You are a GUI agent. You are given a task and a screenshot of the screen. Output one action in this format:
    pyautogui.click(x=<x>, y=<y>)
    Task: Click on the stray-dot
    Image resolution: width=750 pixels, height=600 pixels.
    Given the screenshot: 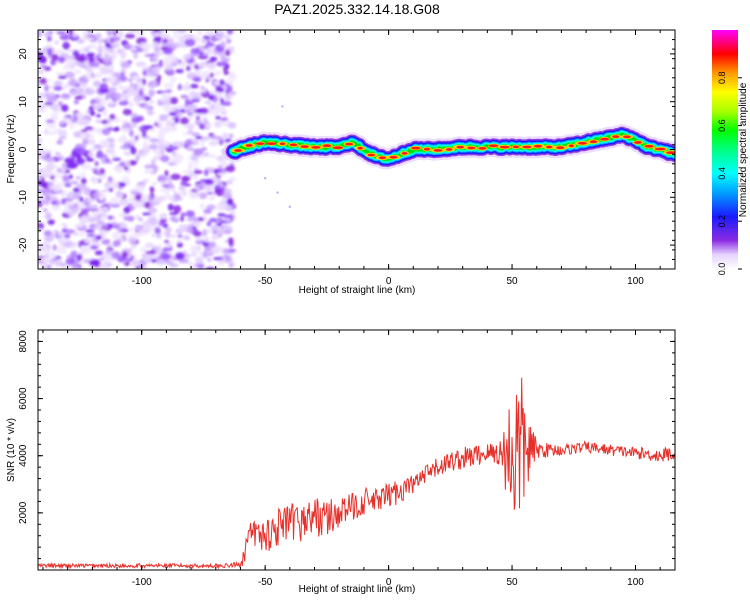 What is the action you would take?
    pyautogui.click(x=290, y=207)
    